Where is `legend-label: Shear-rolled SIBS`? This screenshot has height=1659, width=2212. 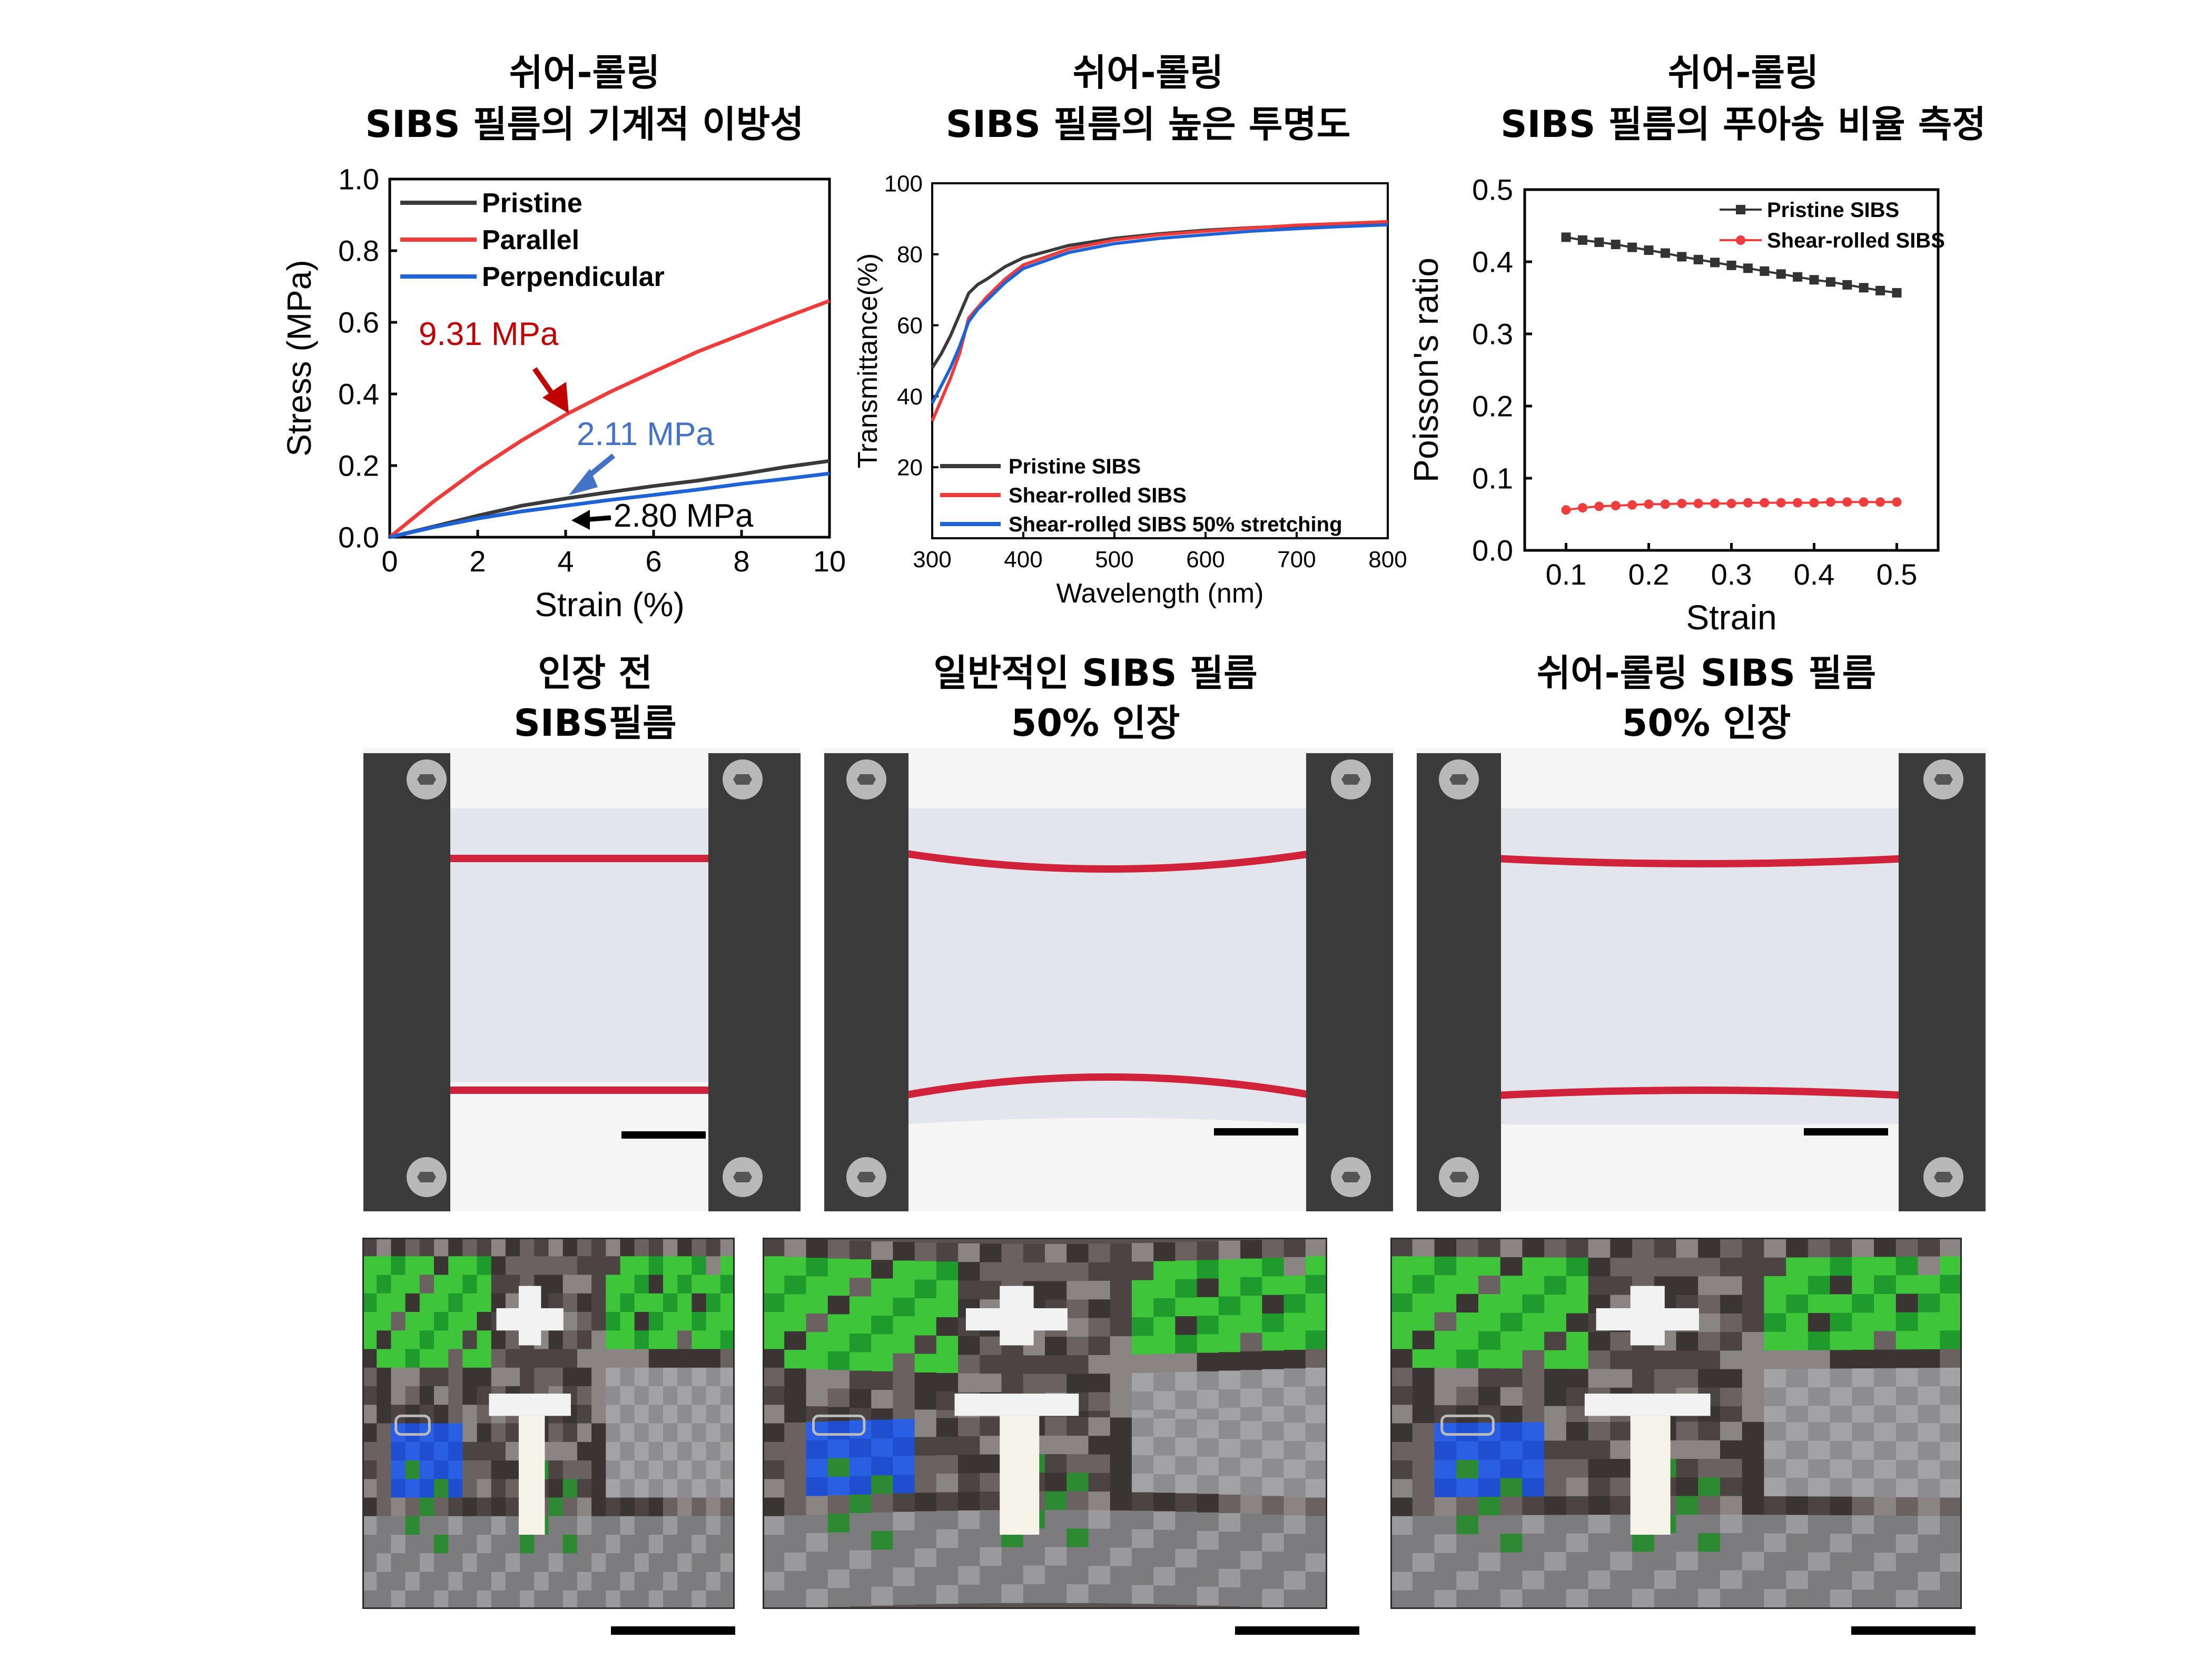
legend-label: Shear-rolled SIBS is located at coordinates (1856, 240).